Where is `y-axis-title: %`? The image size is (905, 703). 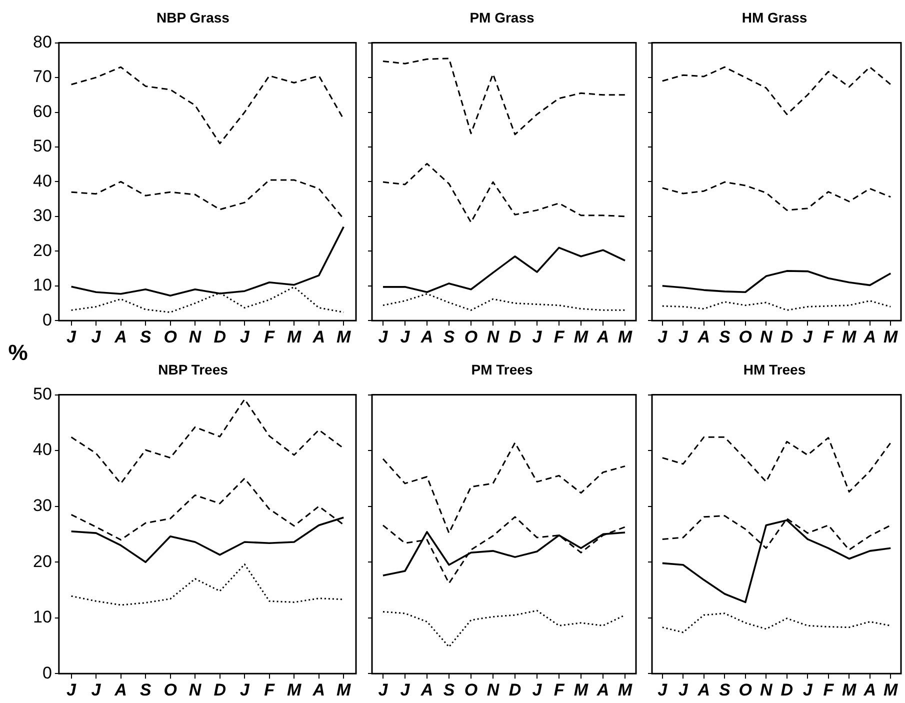 y-axis-title: % is located at coordinates (18, 353).